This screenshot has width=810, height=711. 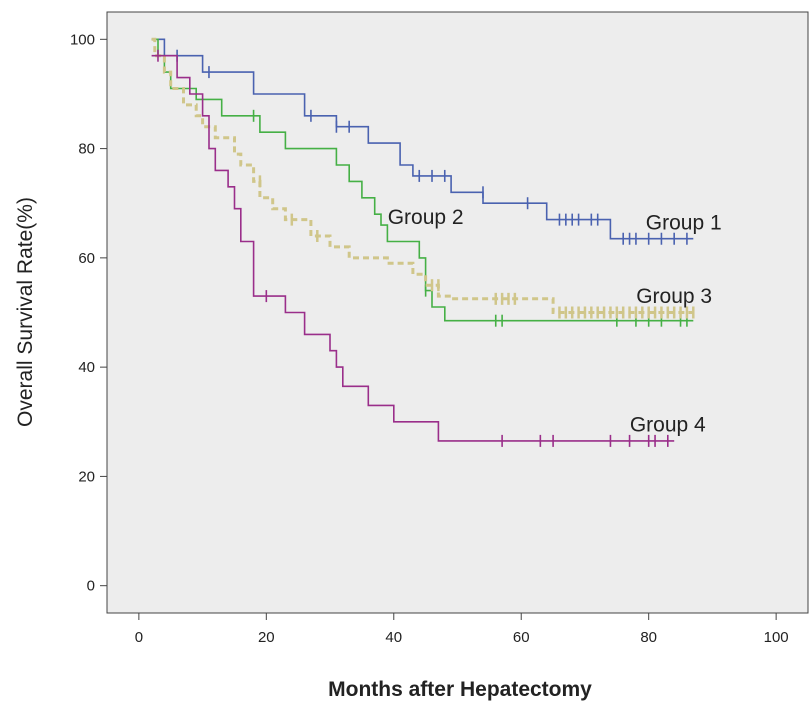 I want to click on x-tick-label: 100, so click(x=776, y=637).